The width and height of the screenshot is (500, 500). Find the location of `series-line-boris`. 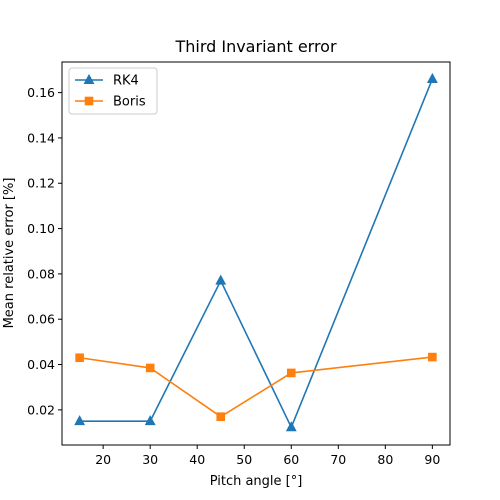

series-line-boris is located at coordinates (256, 387).